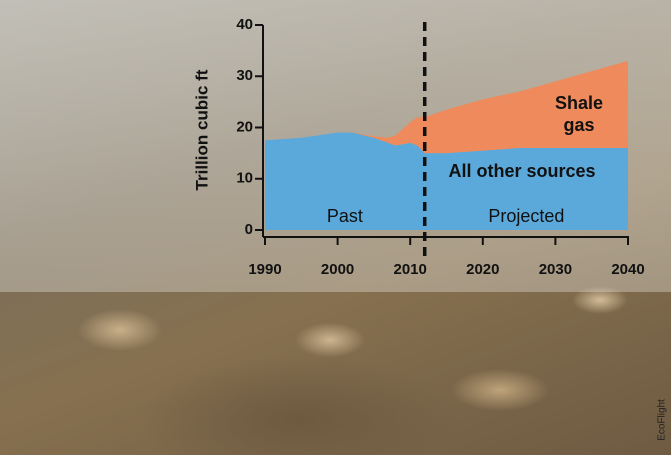 This screenshot has height=455, width=671. Describe the element at coordinates (521, 171) in the screenshot. I see `series-label: All other sources` at that location.